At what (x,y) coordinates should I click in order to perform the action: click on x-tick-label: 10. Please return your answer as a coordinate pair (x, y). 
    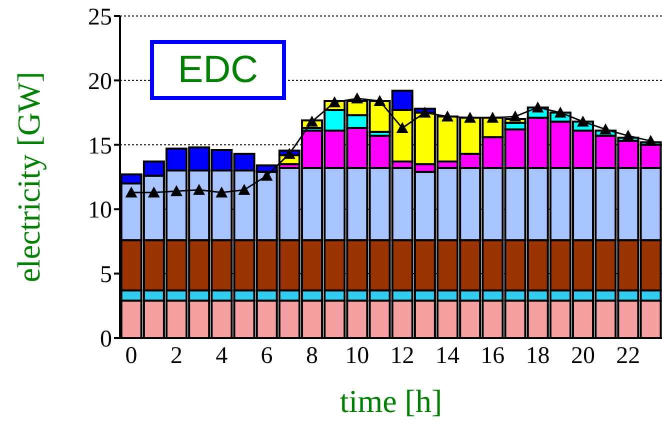
    Looking at the image, I should click on (357, 356).